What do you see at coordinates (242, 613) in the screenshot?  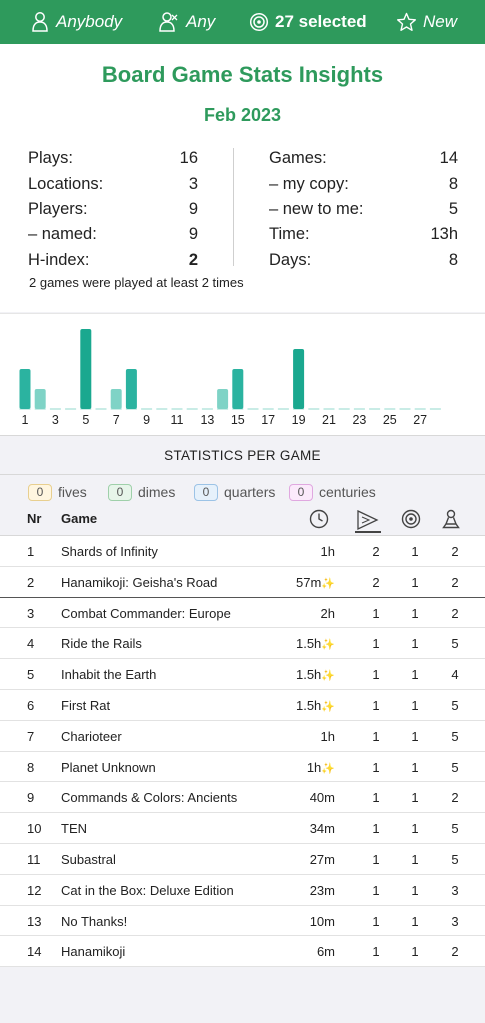 I see `table-row: 3 Combat Commander: Europe 2h 1 1 2` at bounding box center [242, 613].